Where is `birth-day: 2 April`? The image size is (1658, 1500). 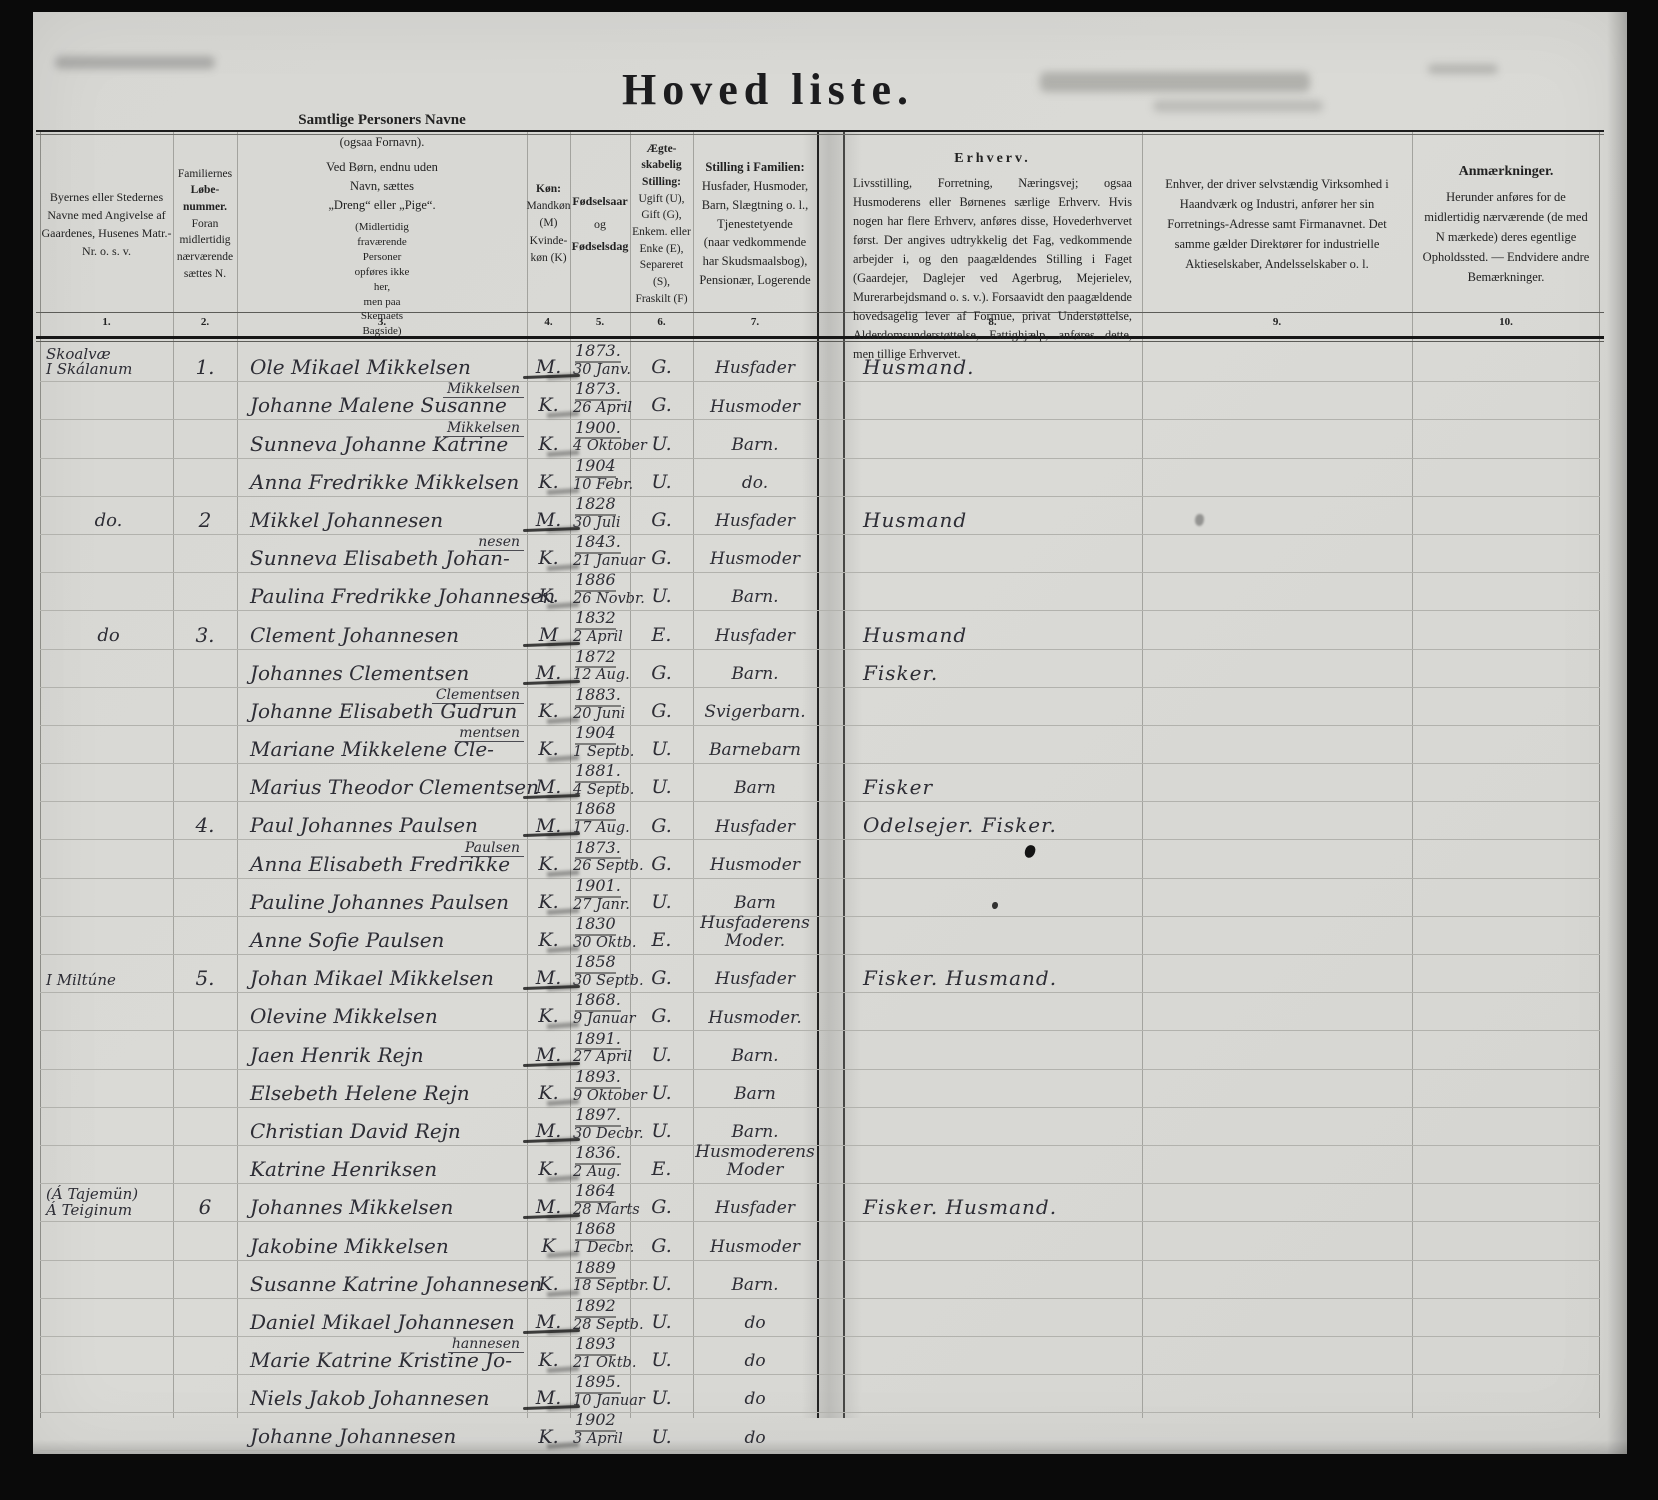
birth-day: 2 April is located at coordinates (598, 637).